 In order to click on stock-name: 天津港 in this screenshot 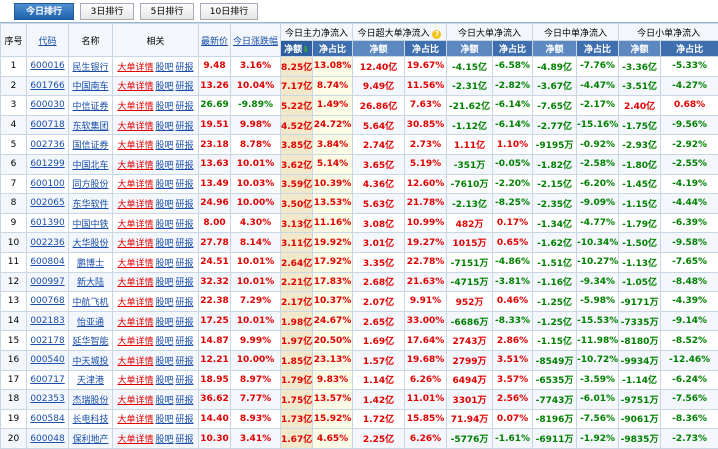, I will do `click(91, 380)`.